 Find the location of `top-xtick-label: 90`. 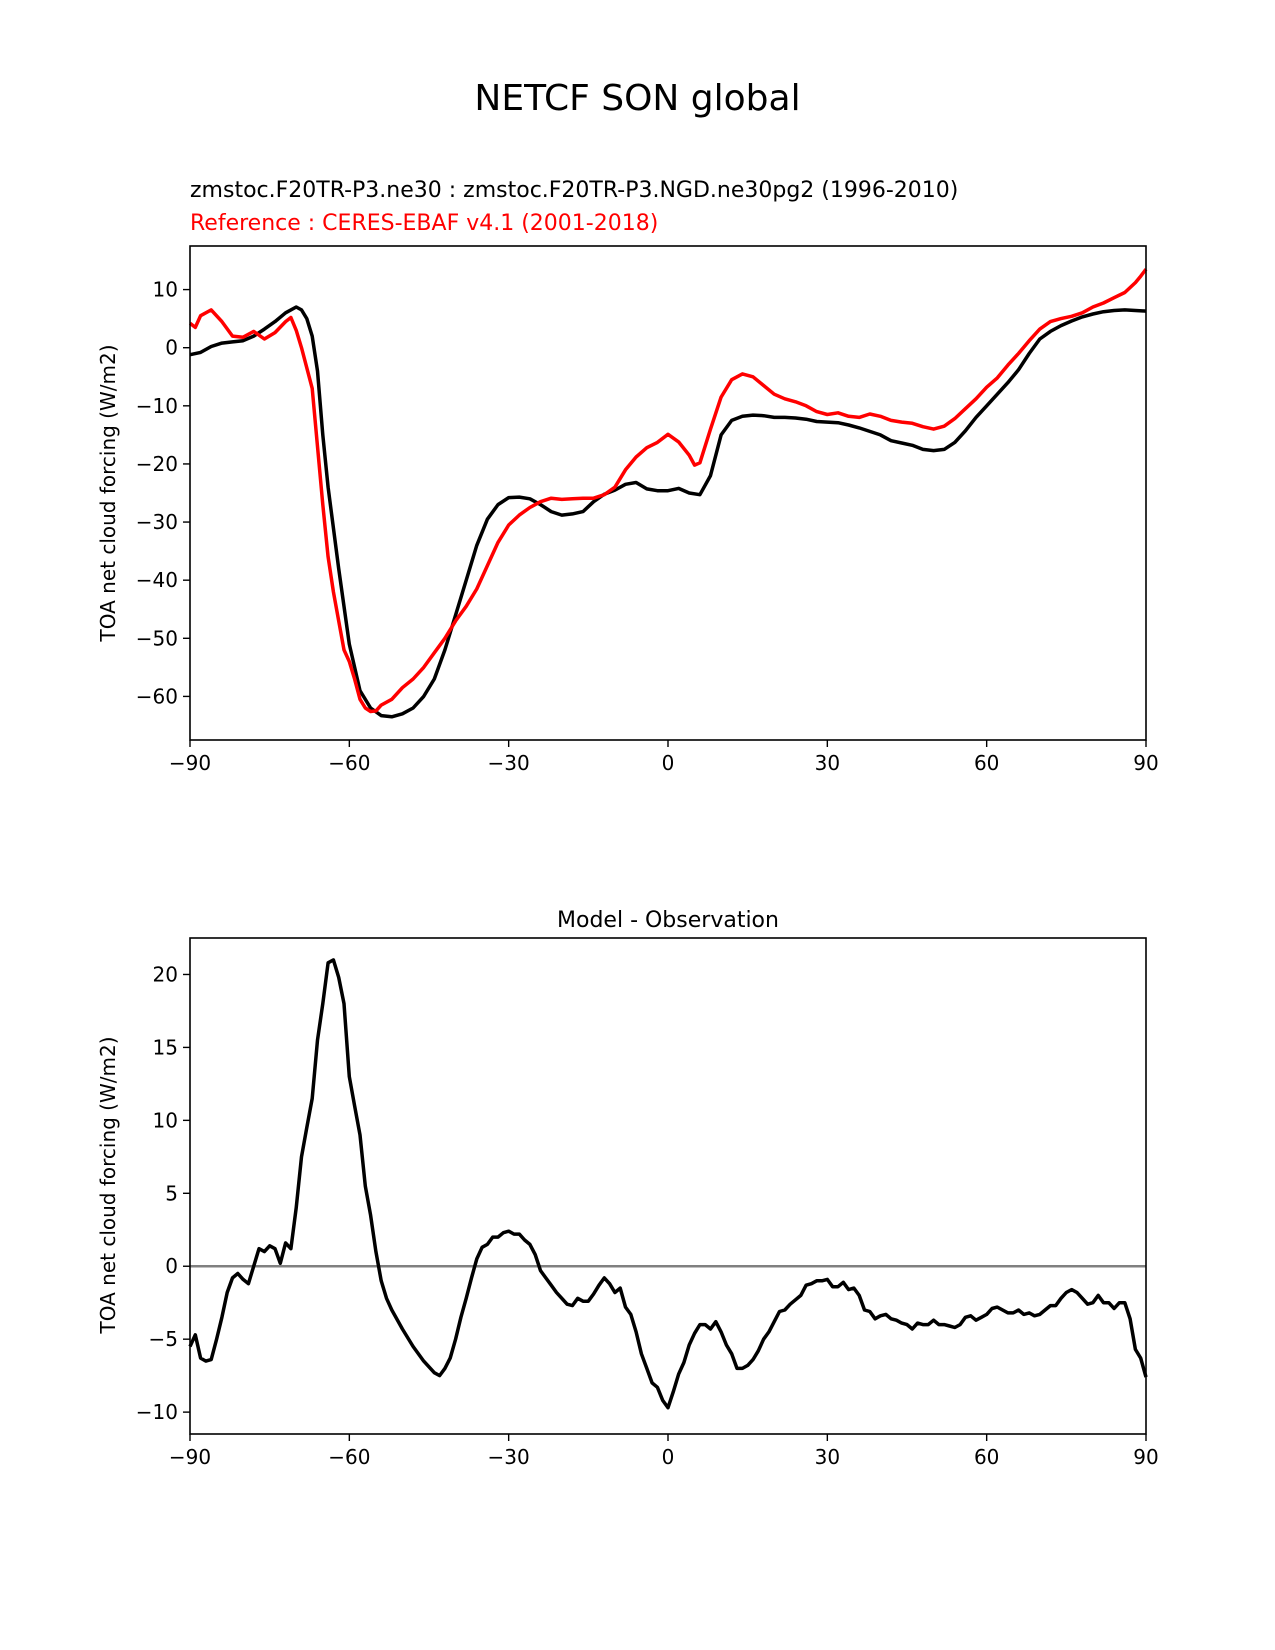

top-xtick-label: 90 is located at coordinates (1145, 763).